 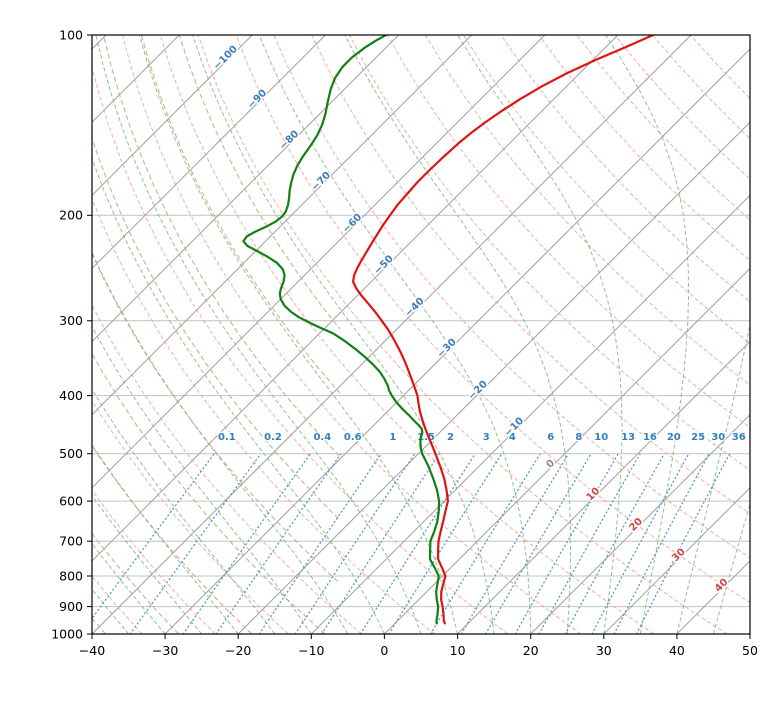 What do you see at coordinates (71, 334) in the screenshot?
I see `y-axis-ticks: 100 200 300 400 500 600 700 800 900 1000` at bounding box center [71, 334].